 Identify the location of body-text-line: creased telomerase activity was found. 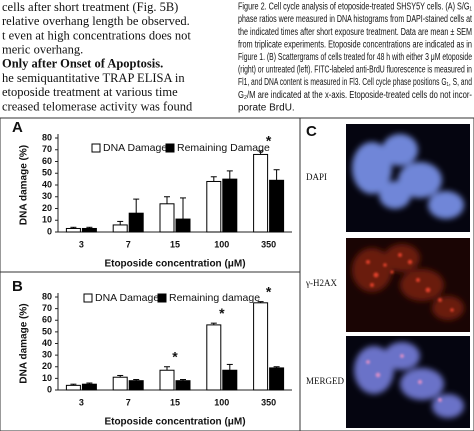
(97, 106).